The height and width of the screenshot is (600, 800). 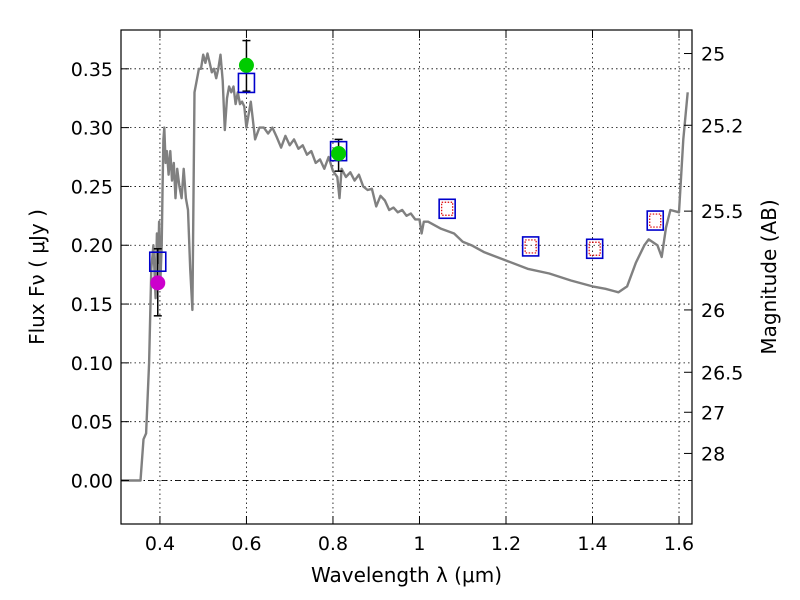 What do you see at coordinates (37, 277) in the screenshot?
I see `y-axis-label: Flux Fν ( μJy )` at bounding box center [37, 277].